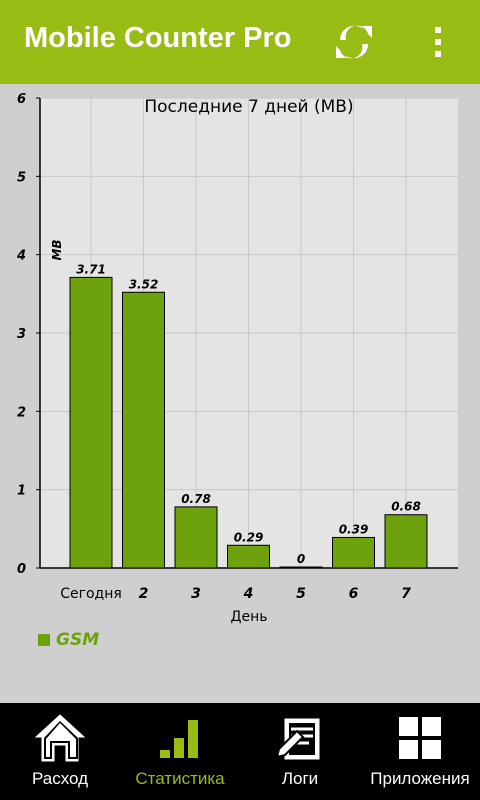 The image size is (480, 800). What do you see at coordinates (44, 640) in the screenshot?
I see `legend-swatch` at bounding box center [44, 640].